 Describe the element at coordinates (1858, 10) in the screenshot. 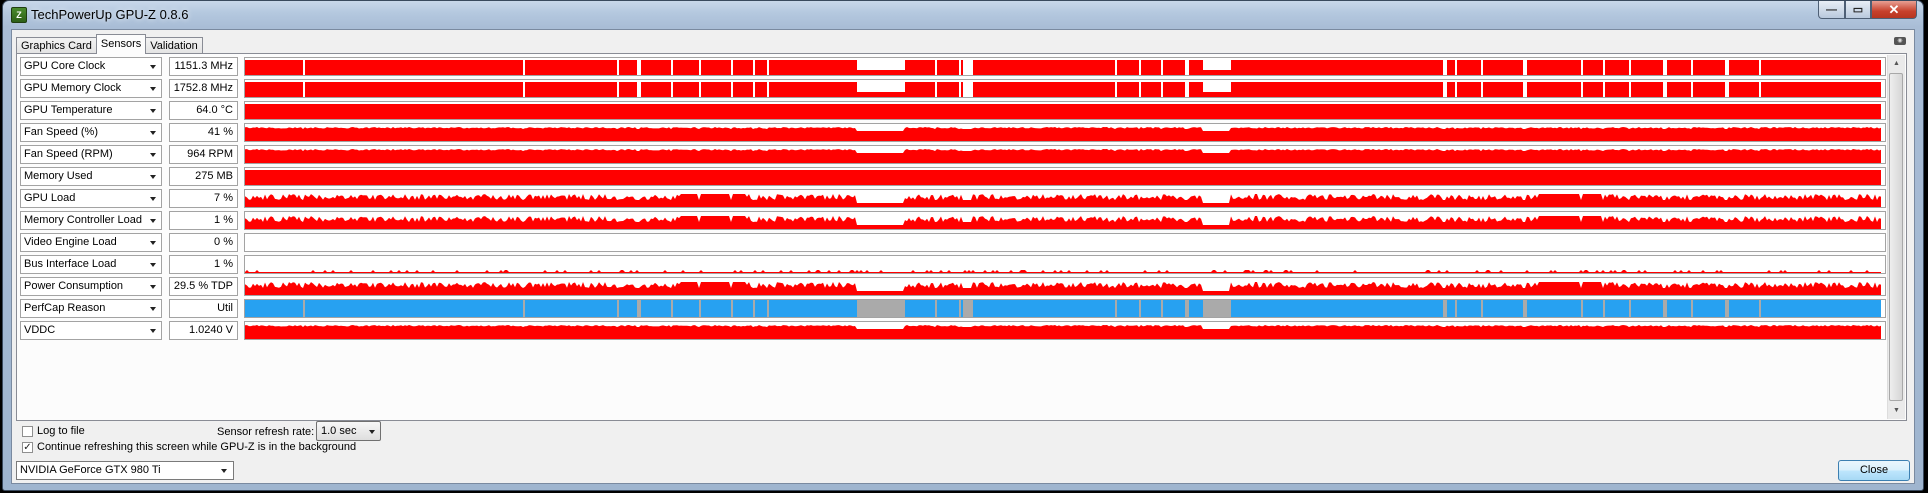

I see `maximize-button: ▭` at that location.